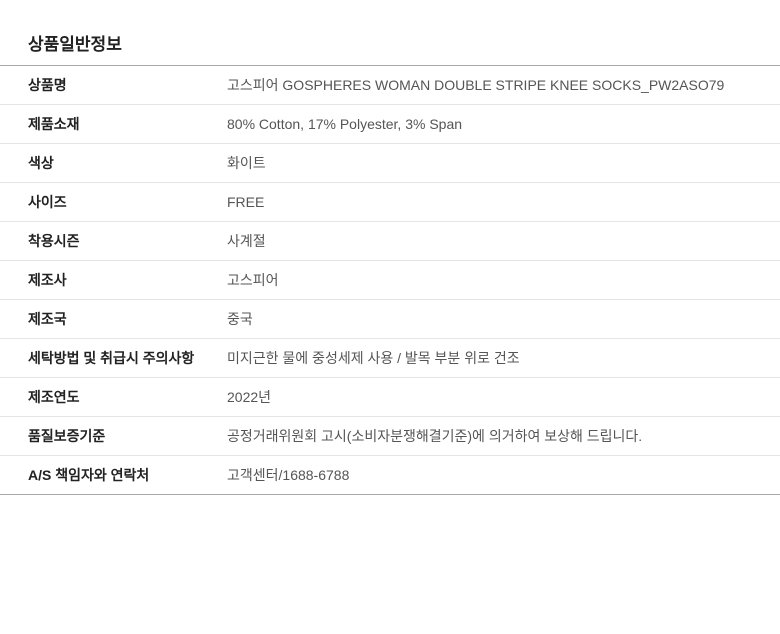  Describe the element at coordinates (345, 124) in the screenshot. I see `row-value: 80% Cotton, 17% Polyester, 3% Span` at that location.